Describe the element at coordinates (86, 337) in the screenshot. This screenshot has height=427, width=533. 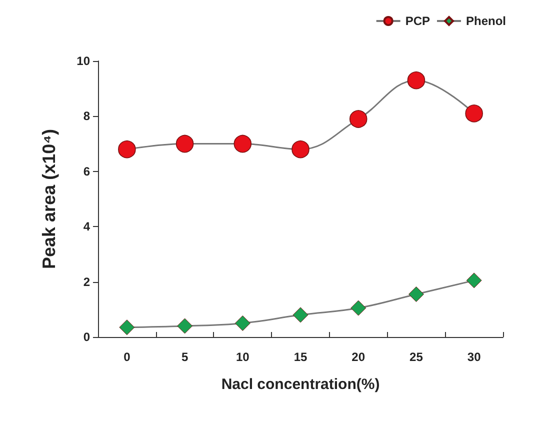
I see `y-tick-label: 0` at that location.